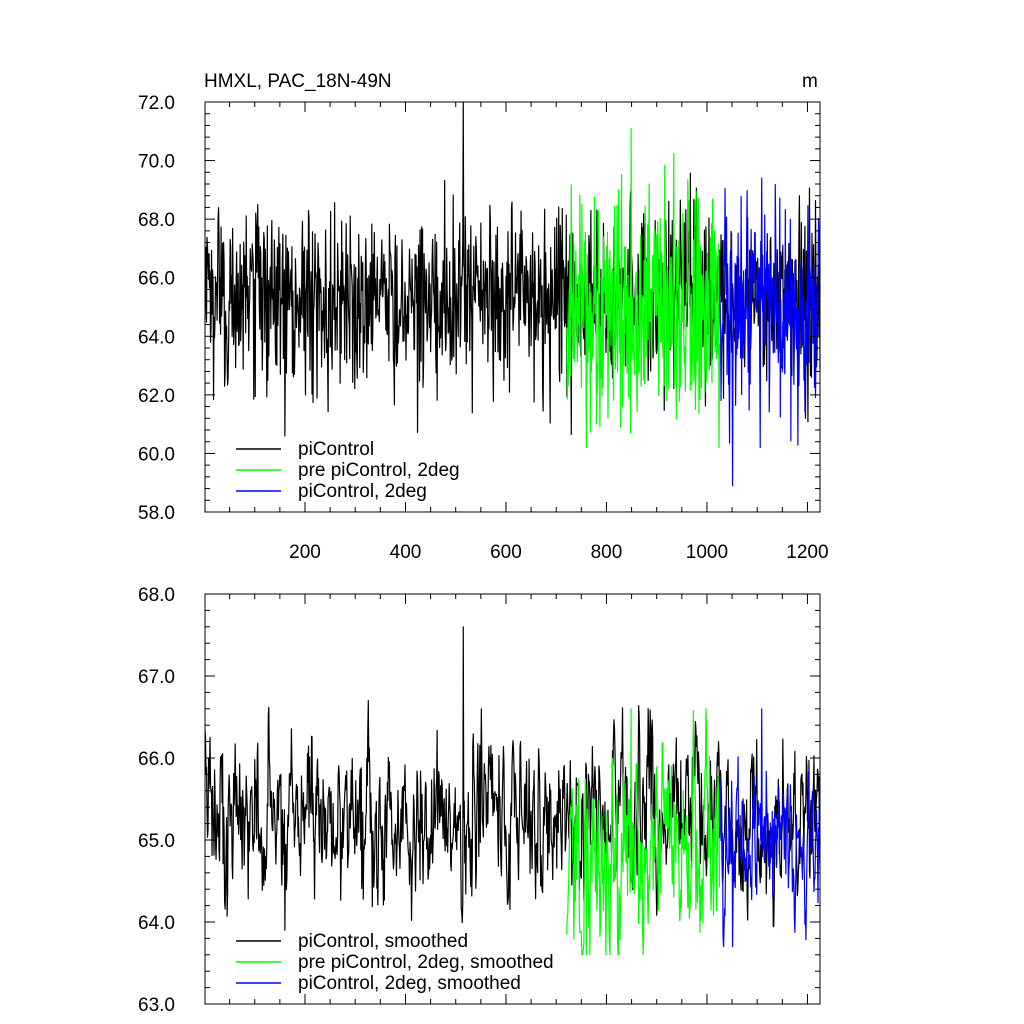  What do you see at coordinates (156, 162) in the screenshot?
I see `y-tick-label: 70.0` at bounding box center [156, 162].